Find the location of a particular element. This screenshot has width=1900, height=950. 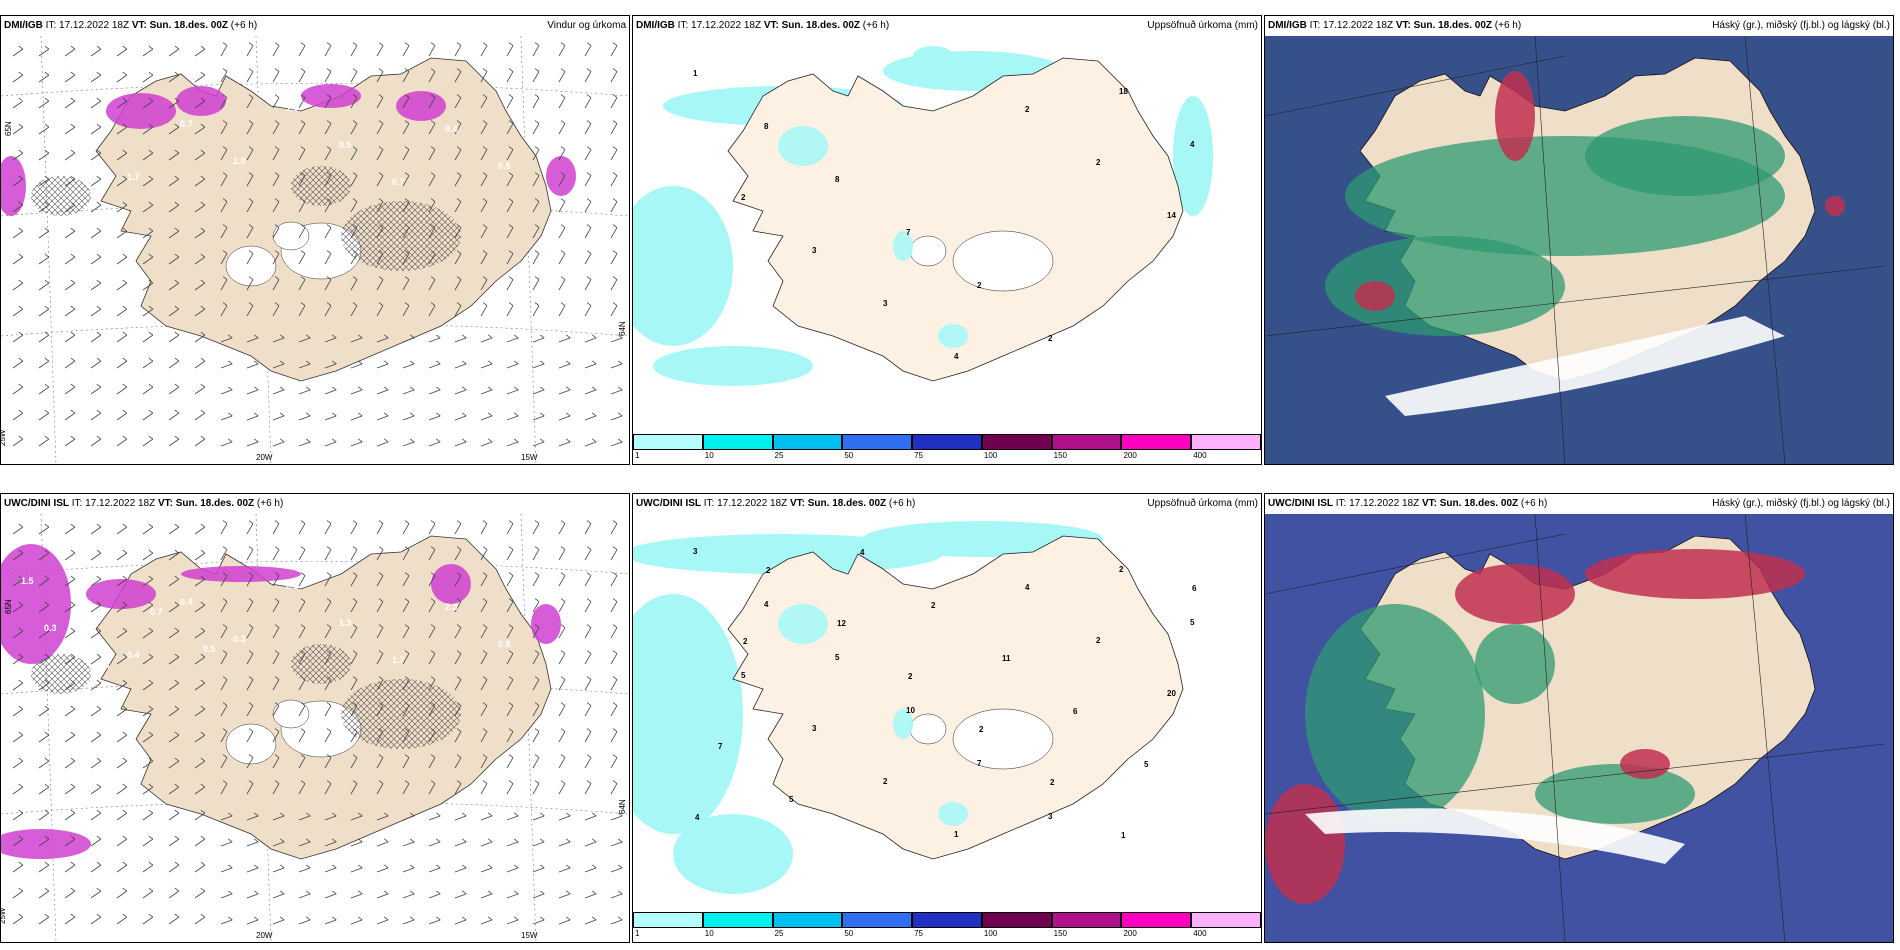

precip-value: 14 is located at coordinates (1171, 215).